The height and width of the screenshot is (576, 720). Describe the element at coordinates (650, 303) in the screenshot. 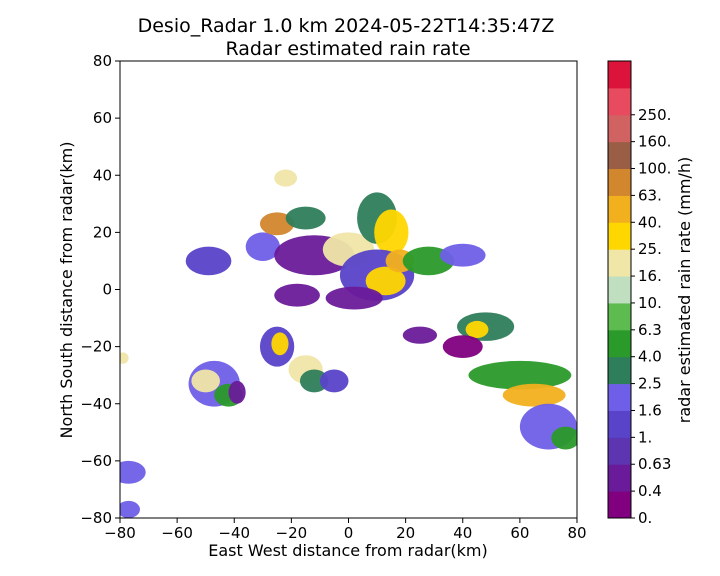

I see `colorbar-tick-label: 10.` at that location.